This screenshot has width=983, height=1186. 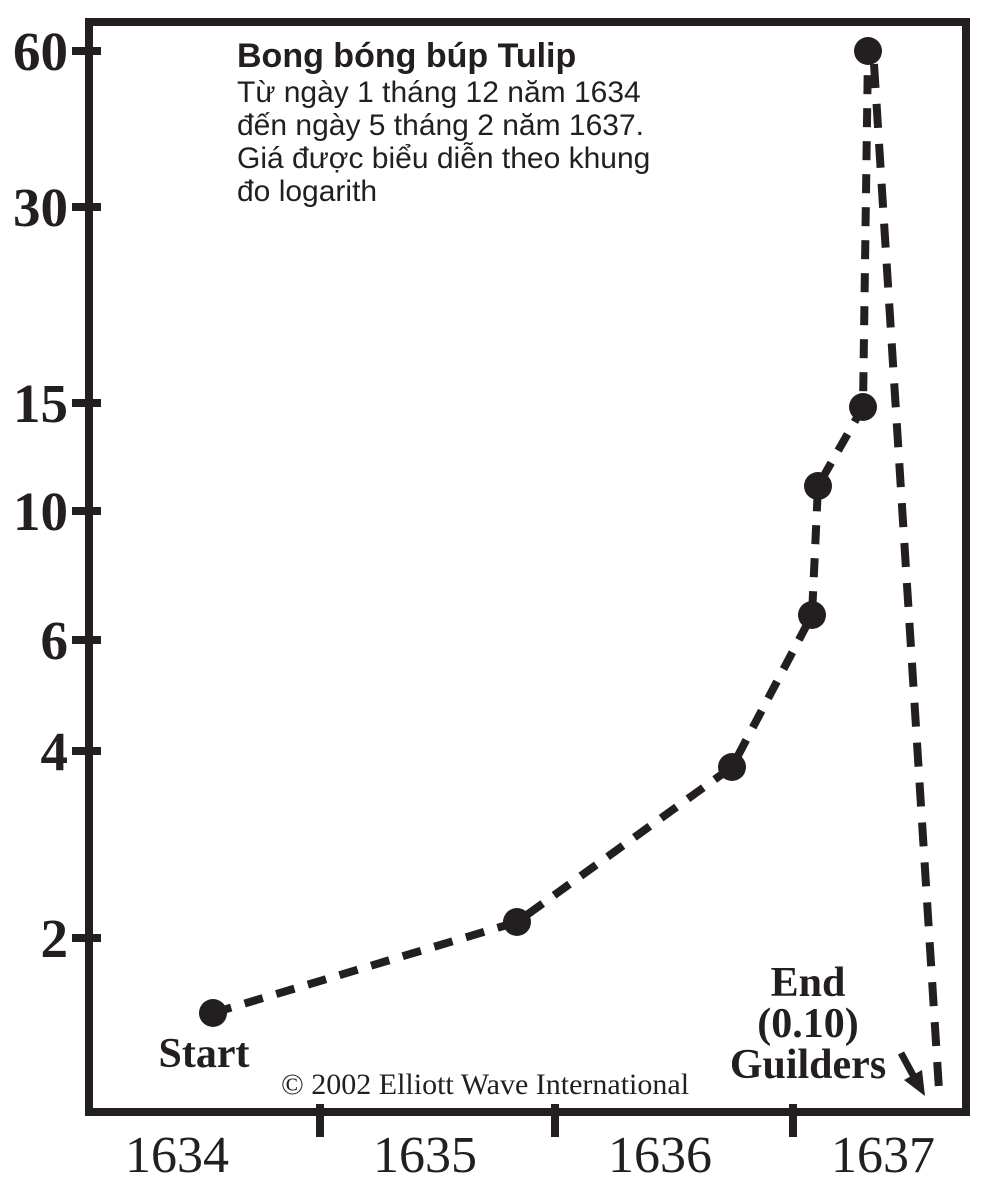 I want to click on end-annotation-line: End, so click(x=808, y=983).